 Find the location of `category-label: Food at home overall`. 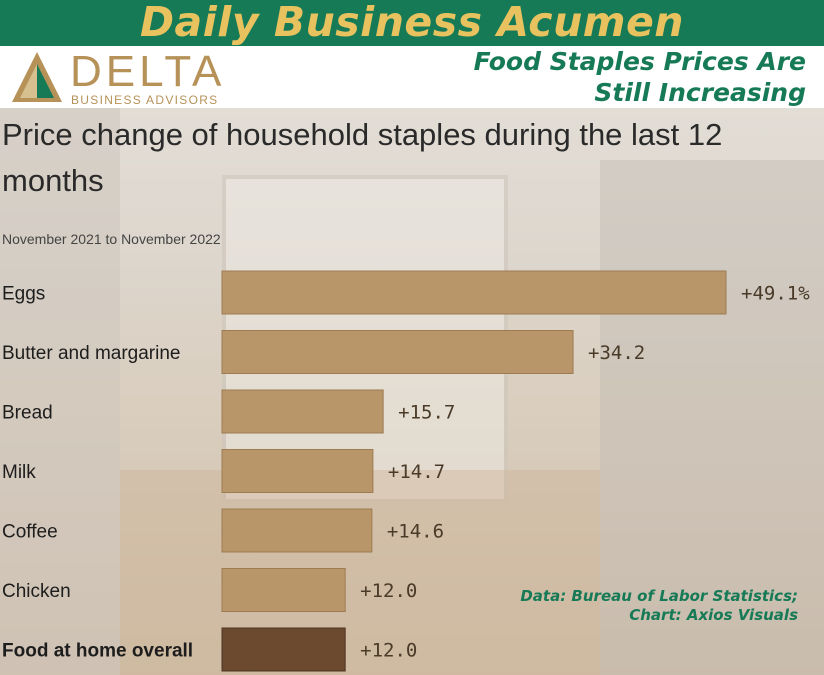

category-label: Food at home overall is located at coordinates (97, 651).